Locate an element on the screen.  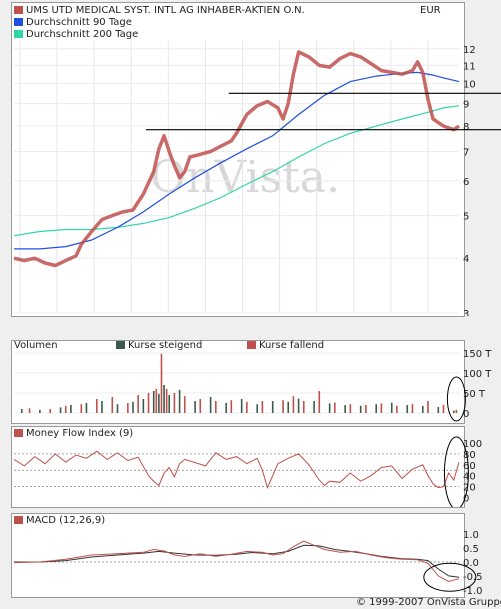
legend-ma200: Durchschnitt 200 Tage is located at coordinates (76, 34).